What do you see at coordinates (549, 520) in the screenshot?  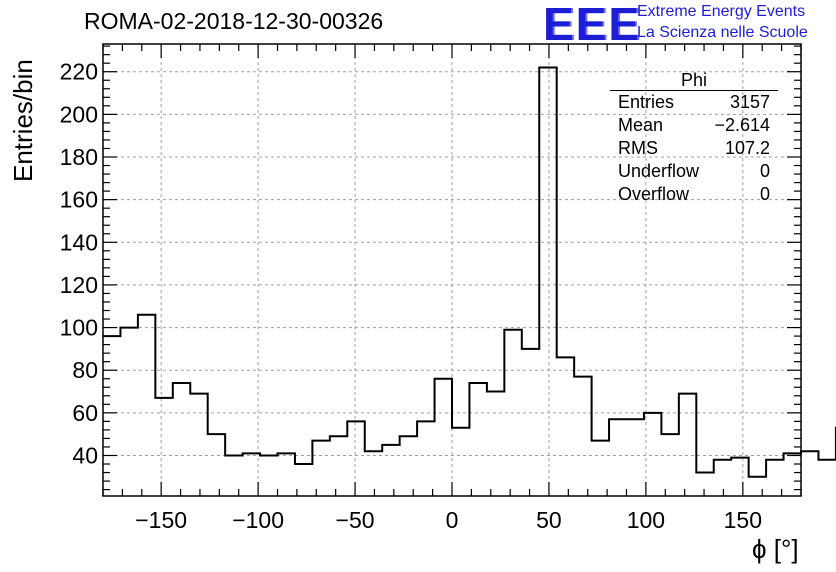 I see `x-tick-label: 50` at bounding box center [549, 520].